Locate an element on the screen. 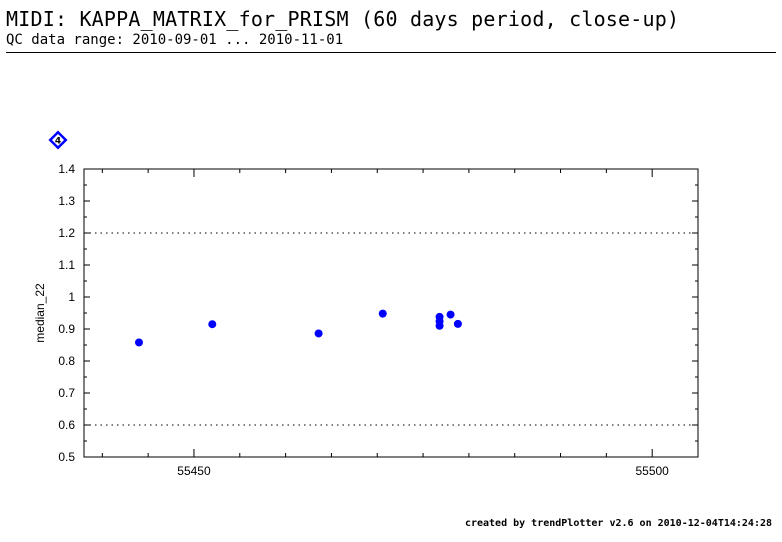 This screenshot has height=542, width=782. marker-label: 4 is located at coordinates (58, 142).